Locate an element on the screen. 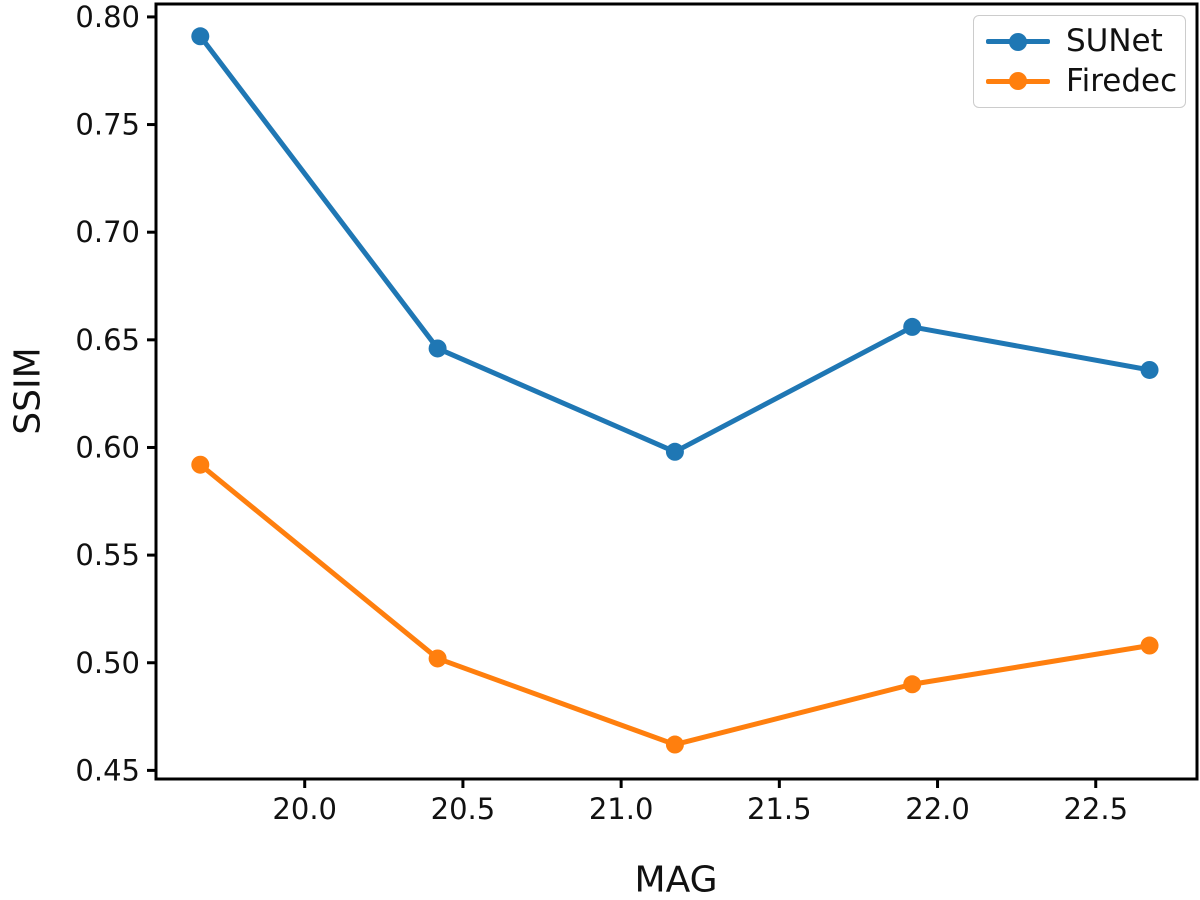 The width and height of the screenshot is (1200, 900). legend-item-firedec: Firedec is located at coordinates (1081, 82).